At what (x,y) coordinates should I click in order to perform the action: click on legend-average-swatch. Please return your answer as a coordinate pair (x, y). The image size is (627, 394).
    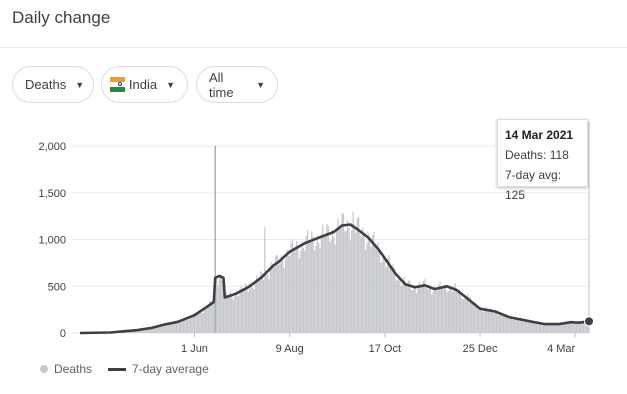
    Looking at the image, I should click on (117, 369).